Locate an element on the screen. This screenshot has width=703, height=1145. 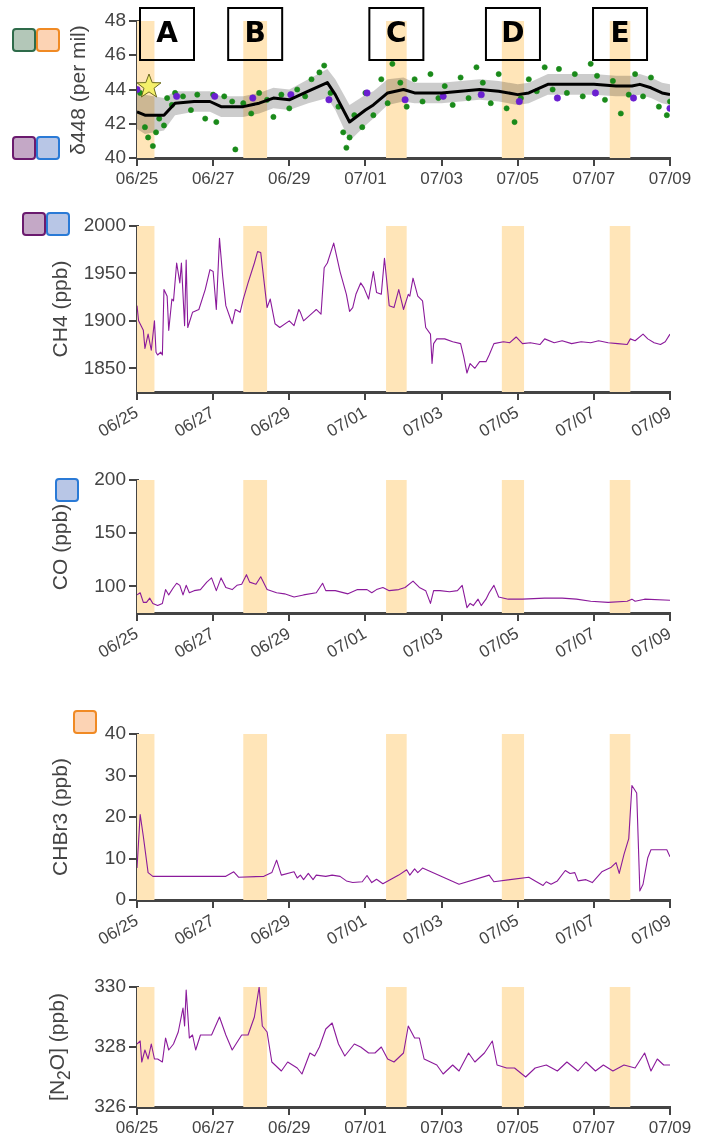
y-tick-label: 0 is located at coordinates (120, 899).